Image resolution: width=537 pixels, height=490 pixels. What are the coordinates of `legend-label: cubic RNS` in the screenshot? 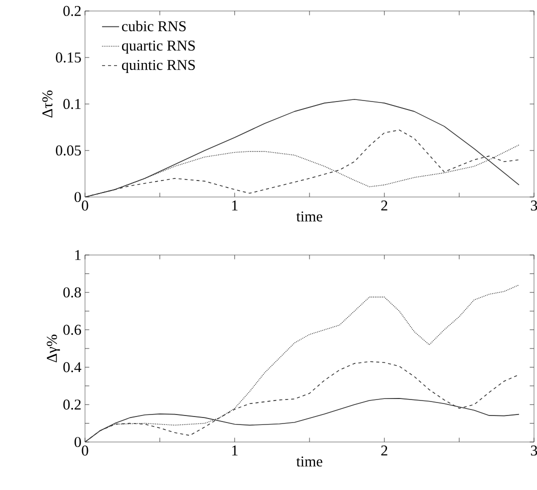 It's located at (154, 26).